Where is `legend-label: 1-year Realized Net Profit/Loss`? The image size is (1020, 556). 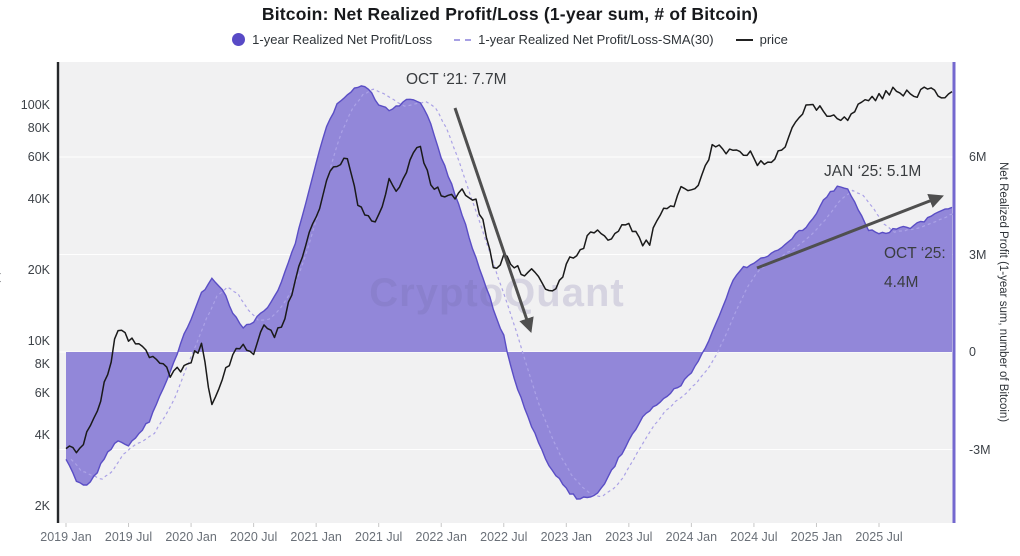
legend-label: 1-year Realized Net Profit/Loss is located at coordinates (342, 39).